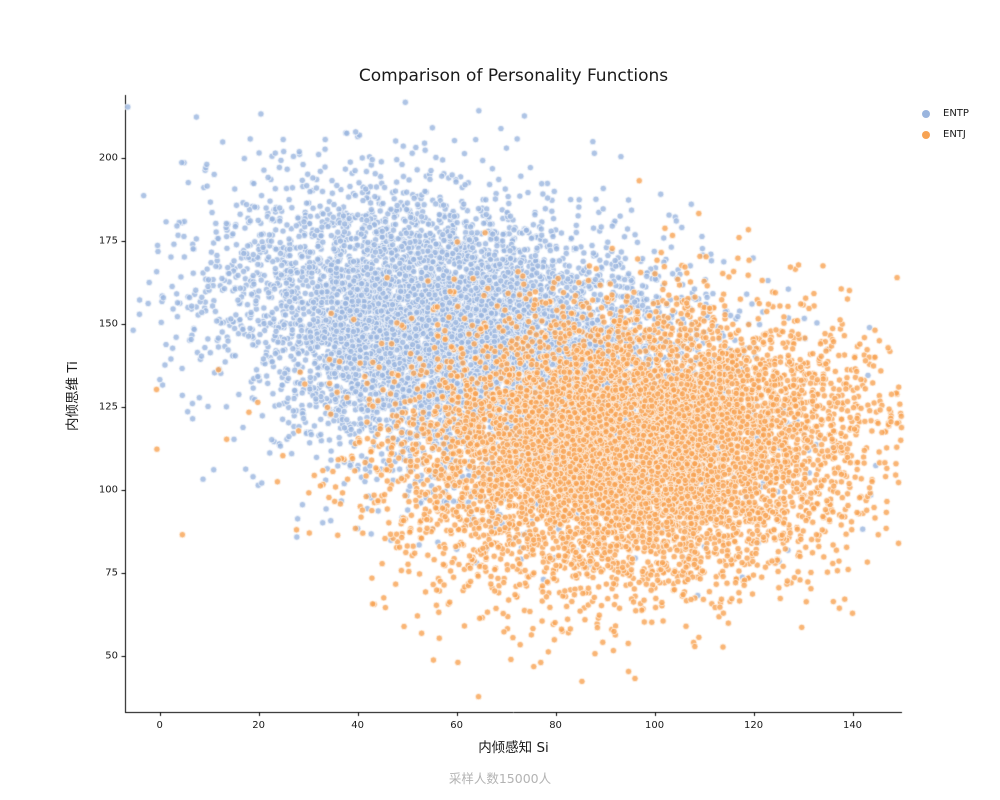  Describe the element at coordinates (108, 407) in the screenshot. I see `y-tick-label: 125` at that location.